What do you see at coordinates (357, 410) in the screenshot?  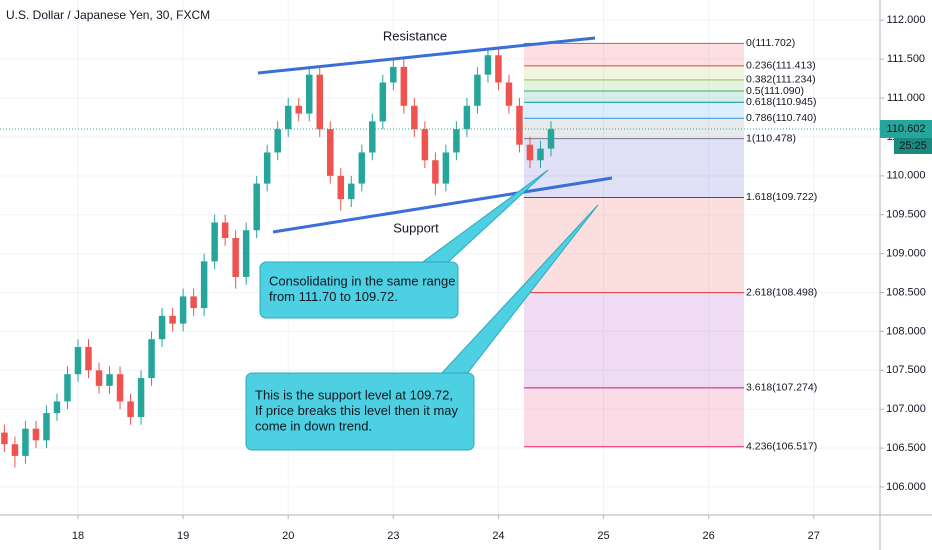 I see `callout-text: If price breaks this level then it may` at bounding box center [357, 410].